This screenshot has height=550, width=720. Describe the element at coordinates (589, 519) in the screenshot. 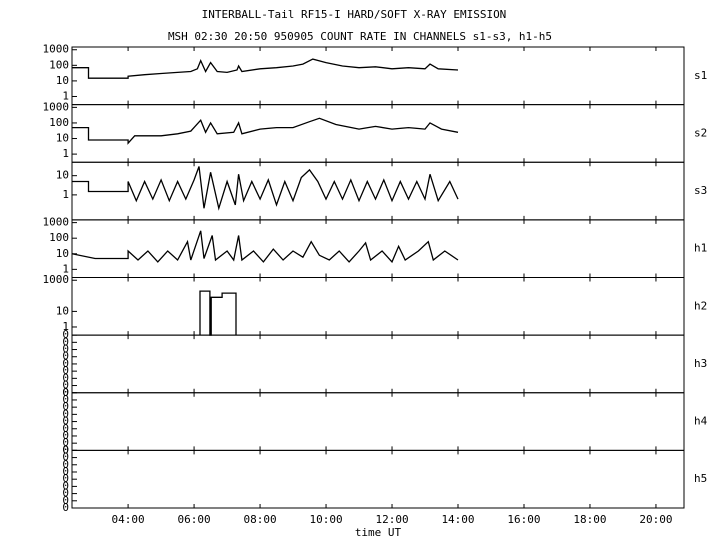

I see `x-tick-label: 18:00` at that location.